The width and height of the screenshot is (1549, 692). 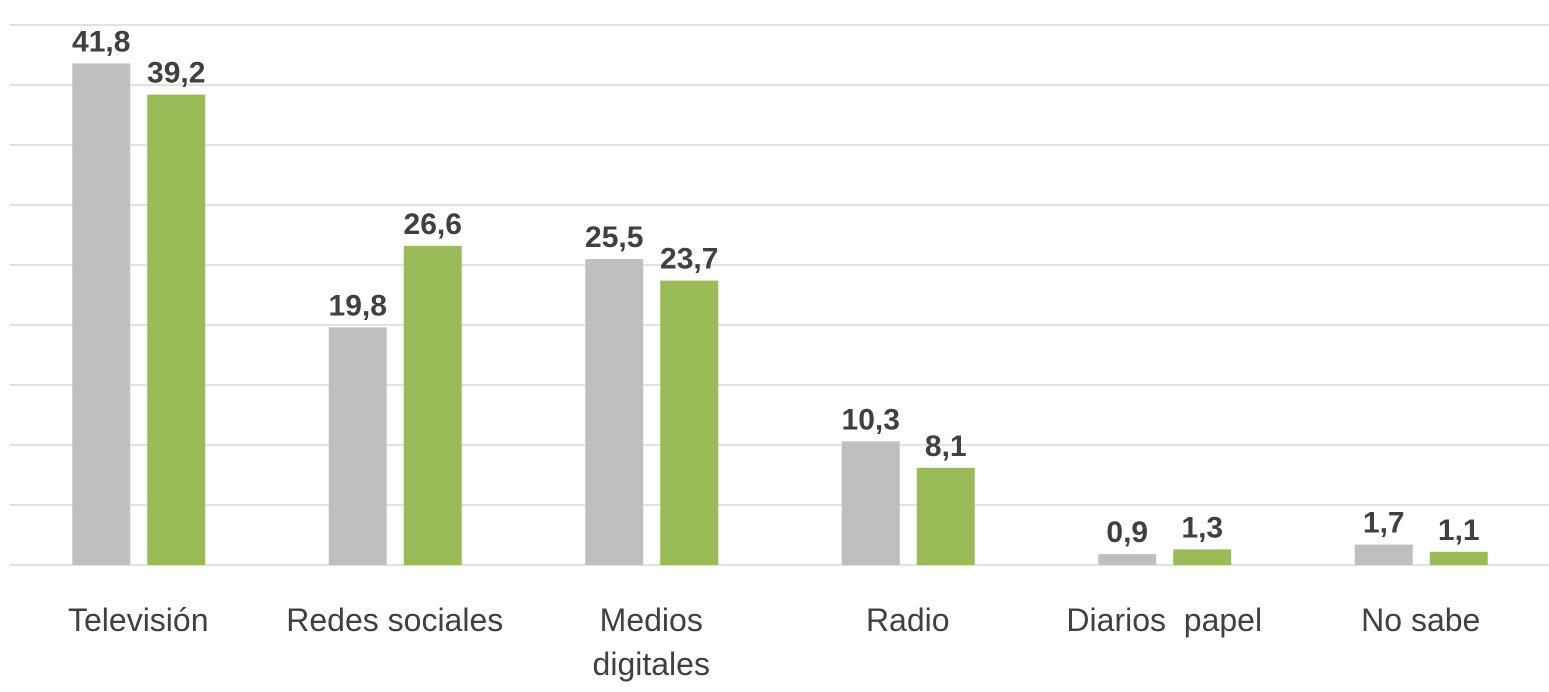 I want to click on data-label: 1,3, so click(x=1202, y=527).